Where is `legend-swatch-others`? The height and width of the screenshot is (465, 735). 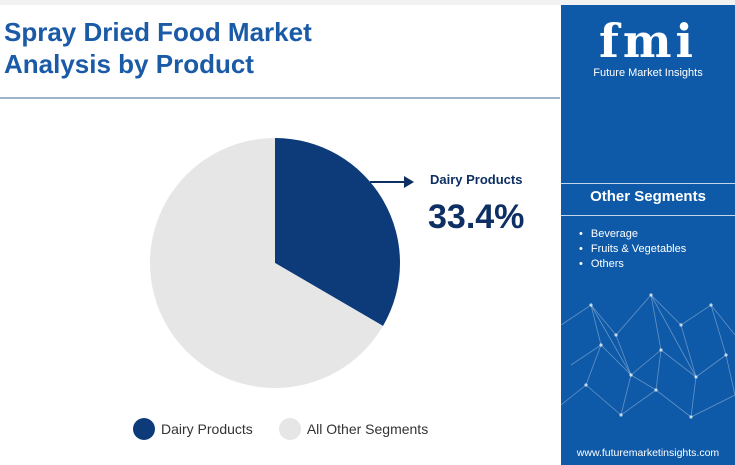 legend-swatch-others is located at coordinates (289, 429).